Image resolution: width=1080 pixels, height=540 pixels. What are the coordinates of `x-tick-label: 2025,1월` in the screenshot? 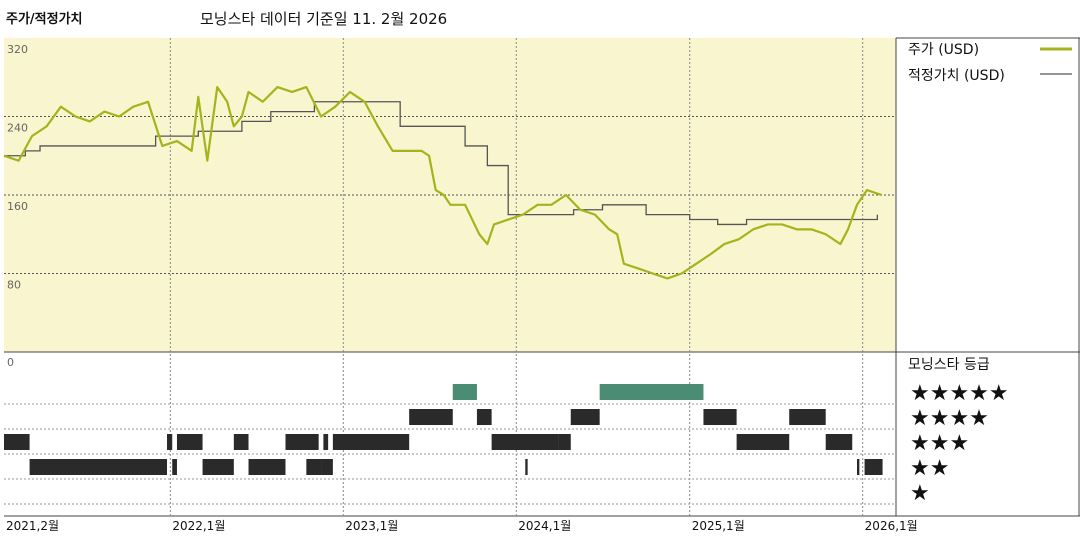 It's located at (718, 526).